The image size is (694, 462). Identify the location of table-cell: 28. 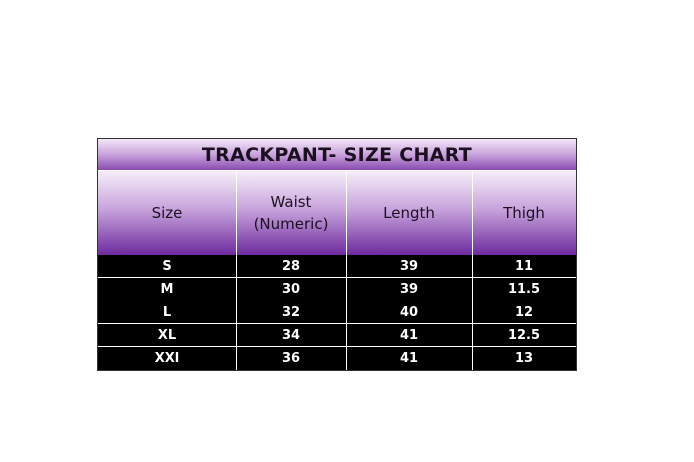
(291, 266).